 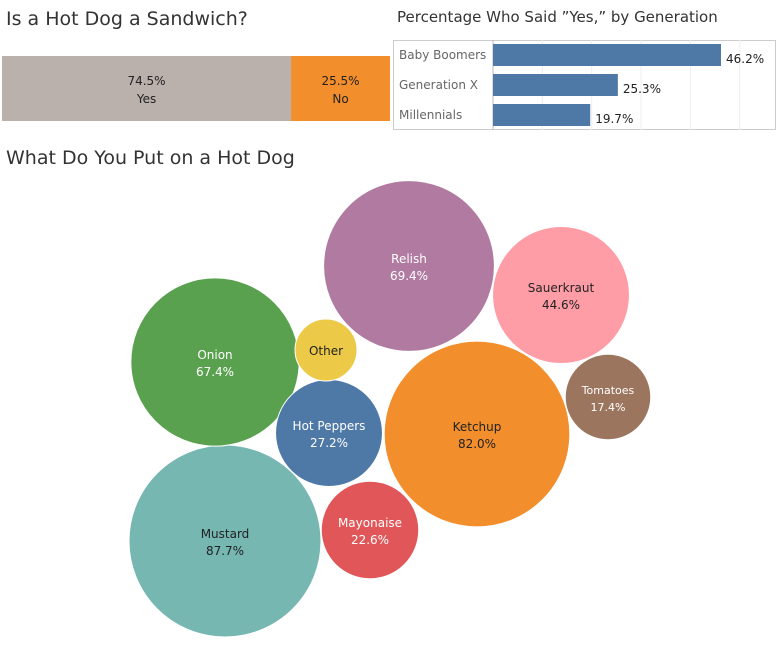 What do you see at coordinates (561, 288) in the screenshot?
I see `bubble-label-sauerkraut: Sauerkraut` at bounding box center [561, 288].